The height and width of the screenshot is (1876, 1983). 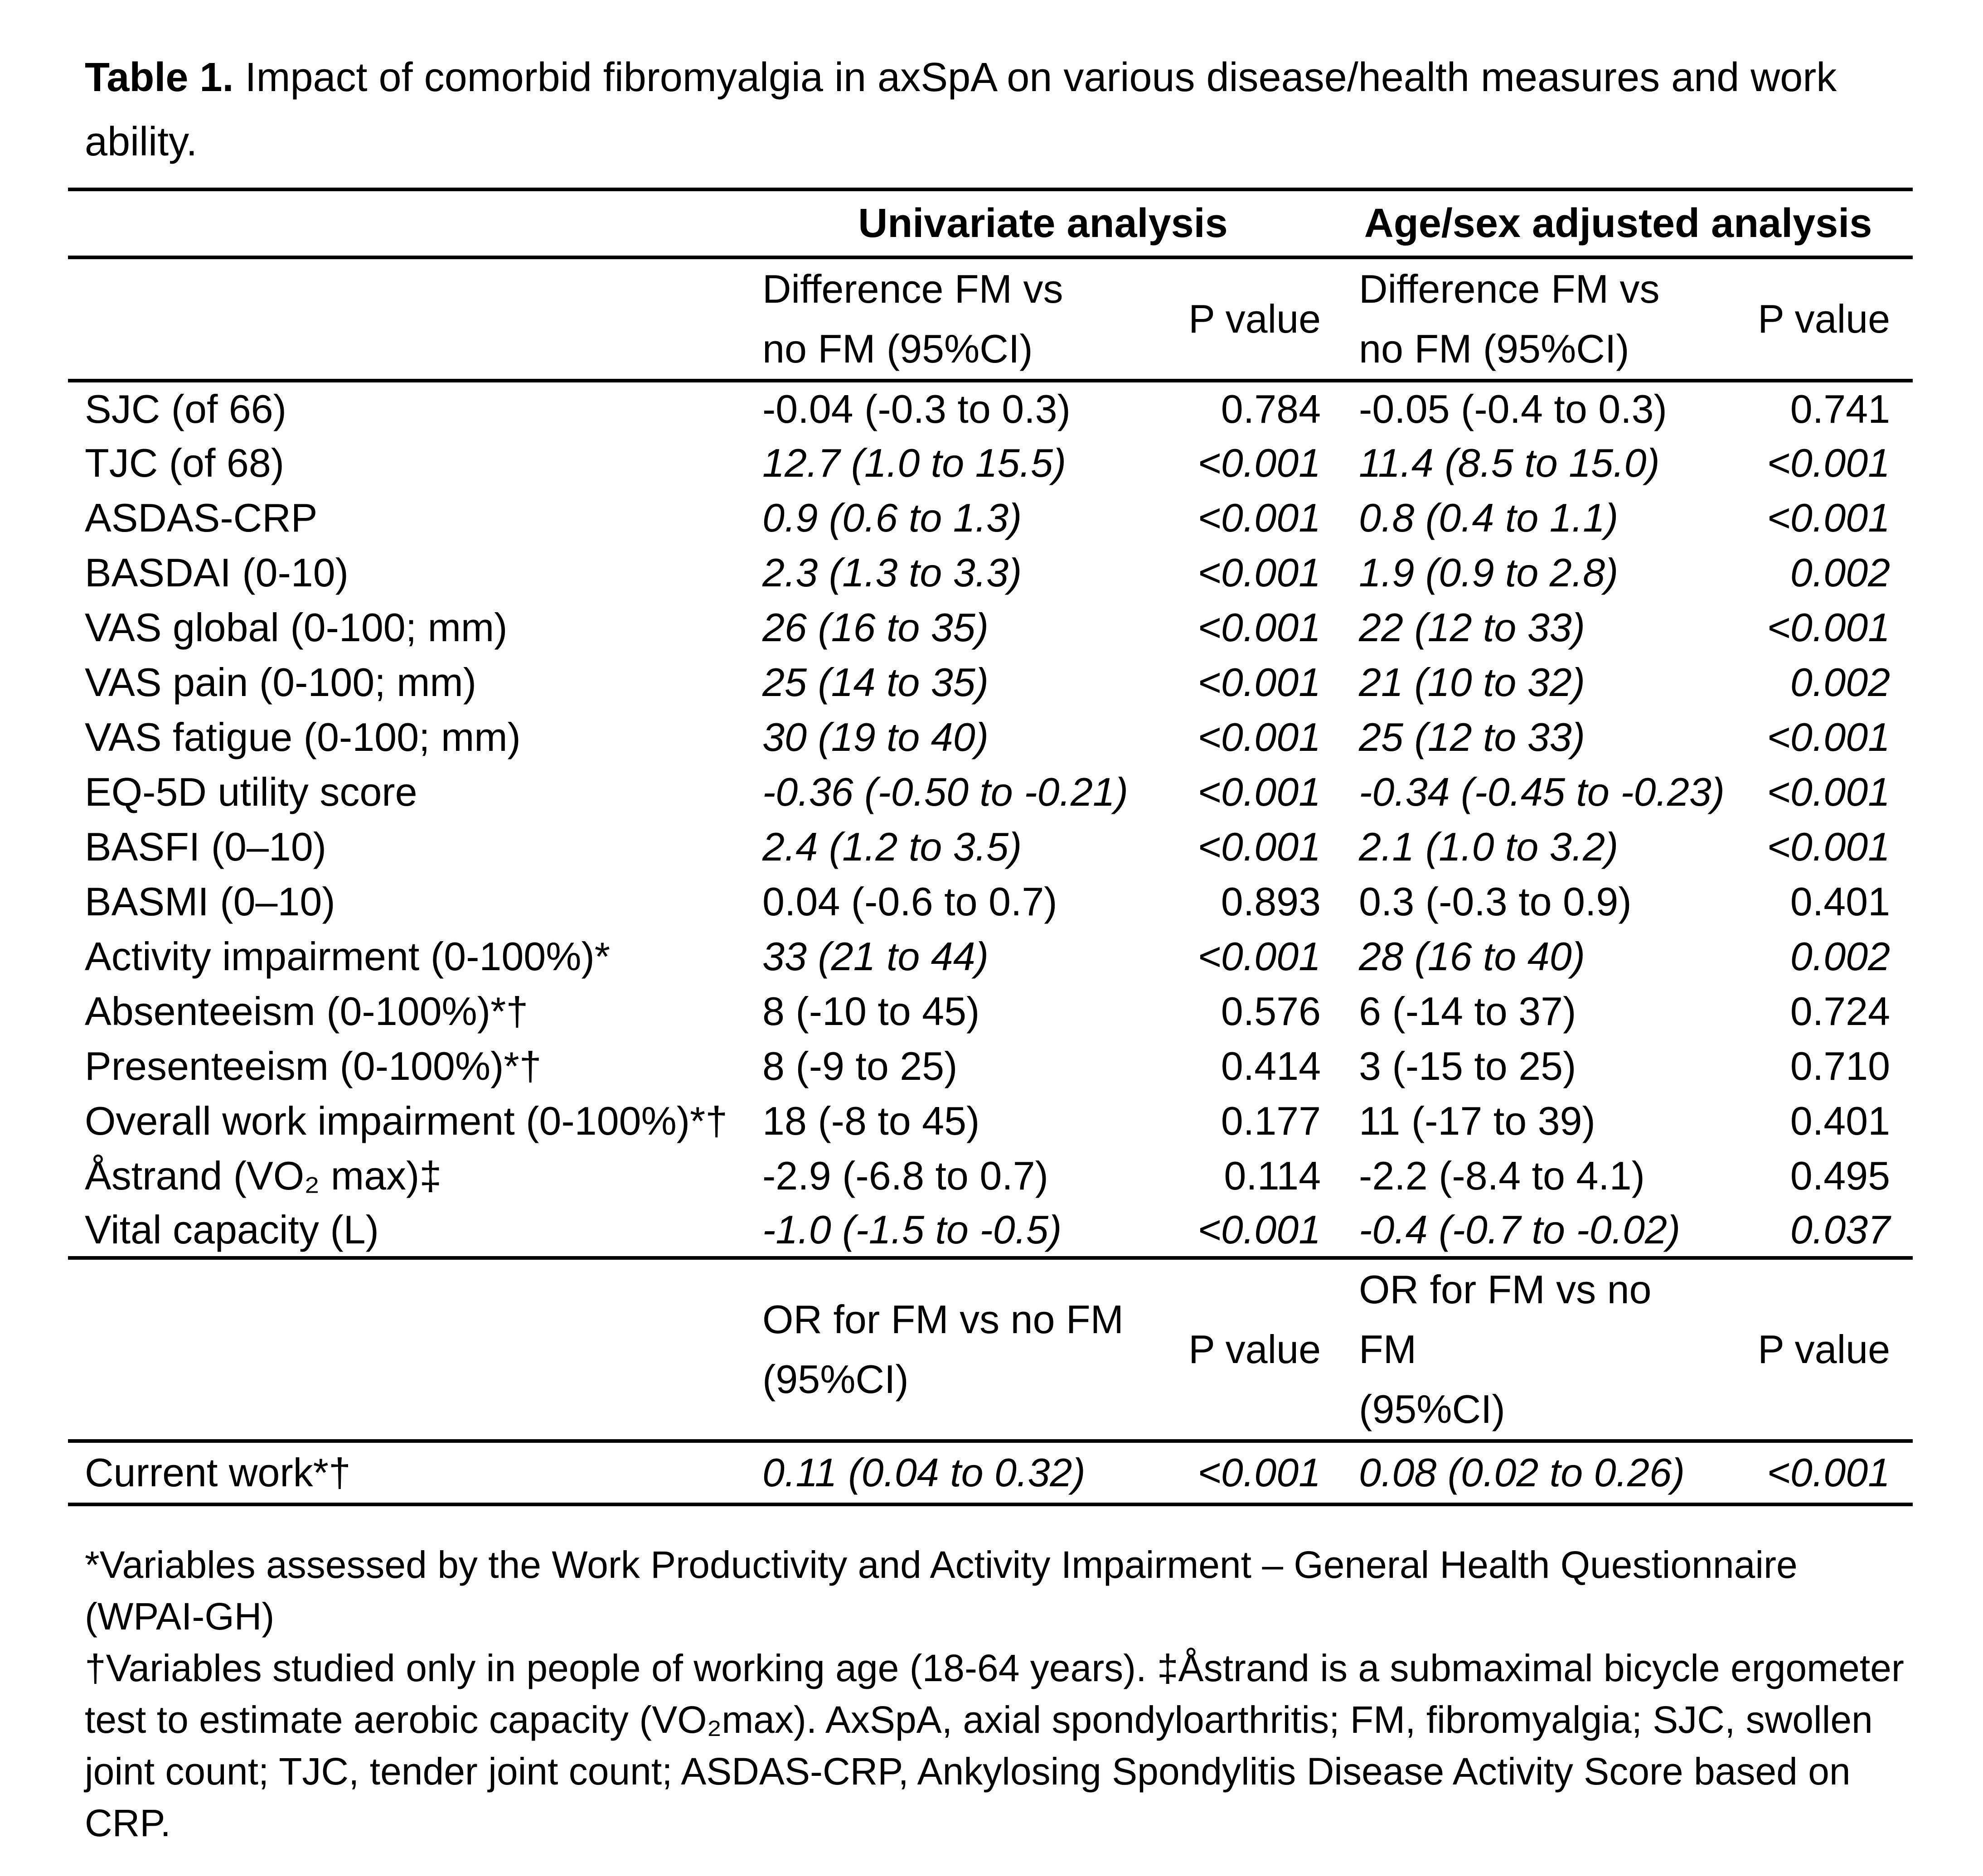 I want to click on cell-diff-adjusted: 6 (-14 to 37), so click(x=1467, y=1011).